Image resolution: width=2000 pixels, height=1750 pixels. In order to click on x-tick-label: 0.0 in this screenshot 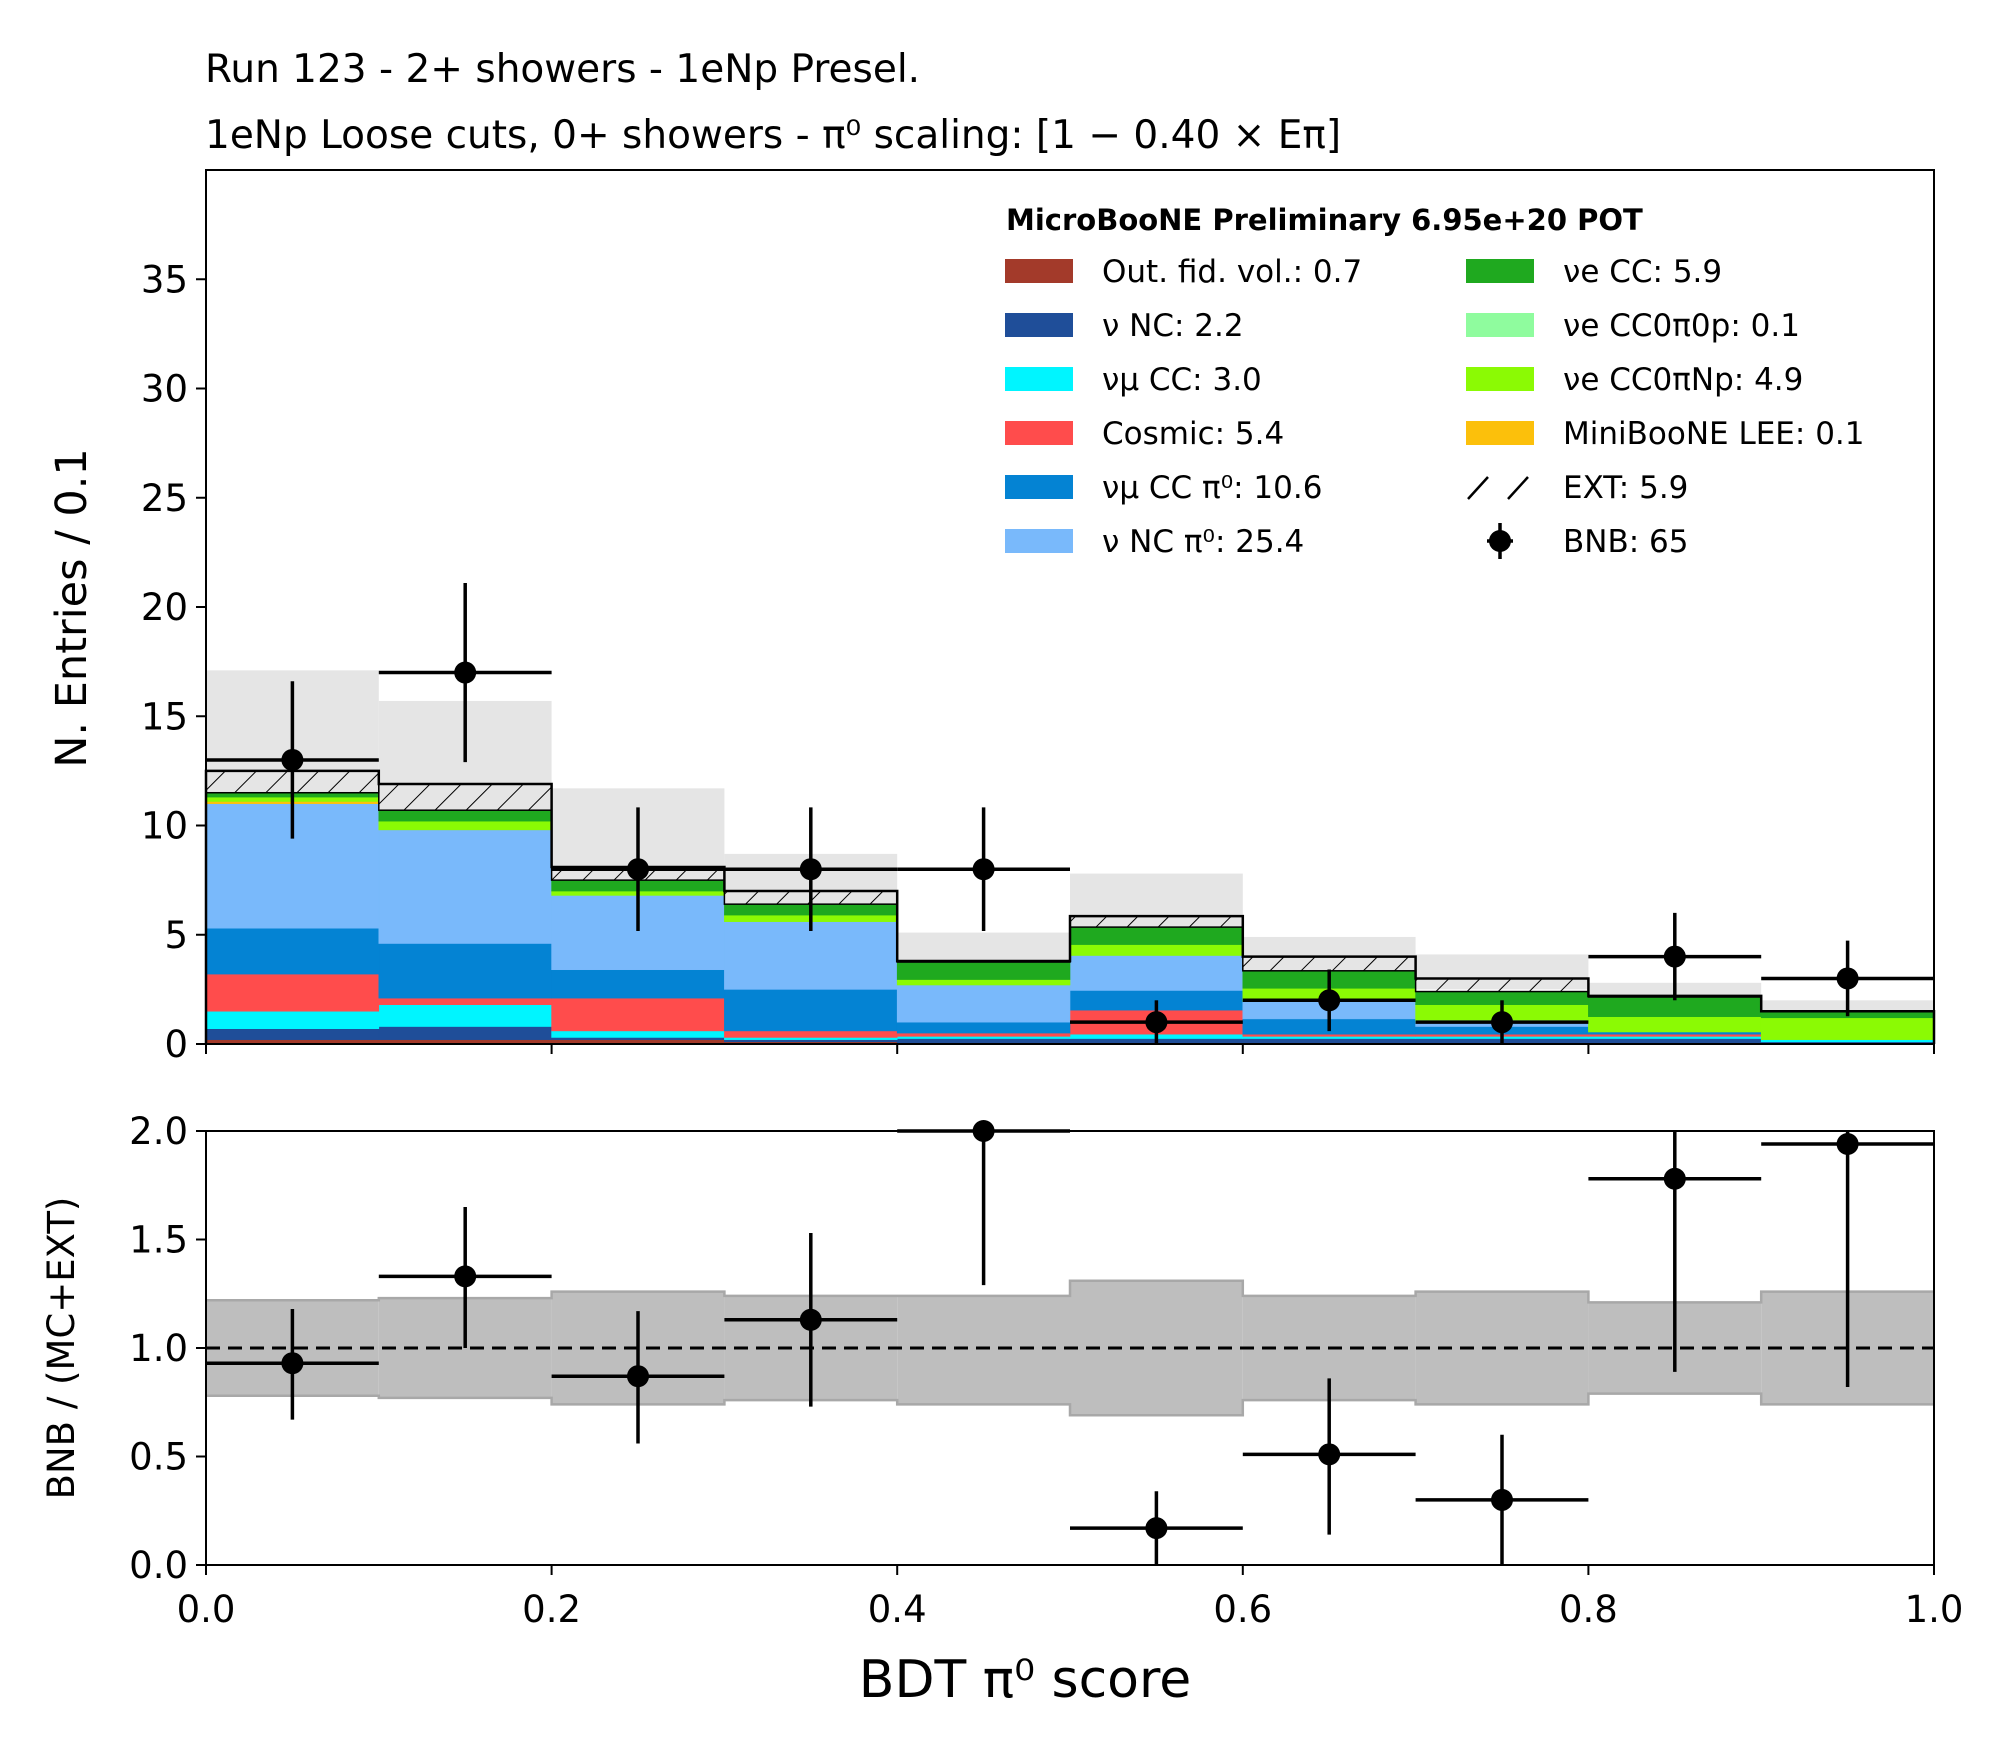, I will do `click(206, 1609)`.